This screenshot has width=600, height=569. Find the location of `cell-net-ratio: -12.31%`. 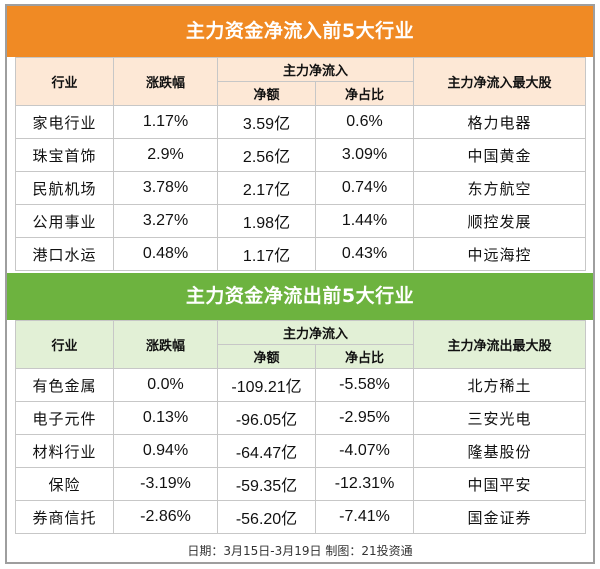

cell-net-ratio: -12.31% is located at coordinates (364, 484).